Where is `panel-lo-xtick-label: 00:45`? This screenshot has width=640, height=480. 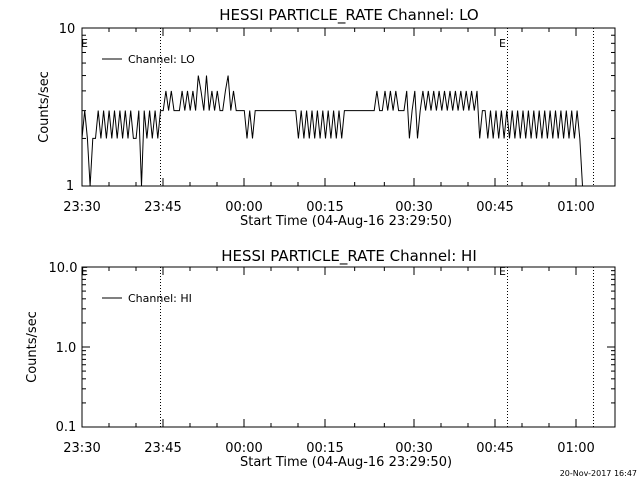
panel-lo-xtick-label: 00:45 is located at coordinates (494, 207).